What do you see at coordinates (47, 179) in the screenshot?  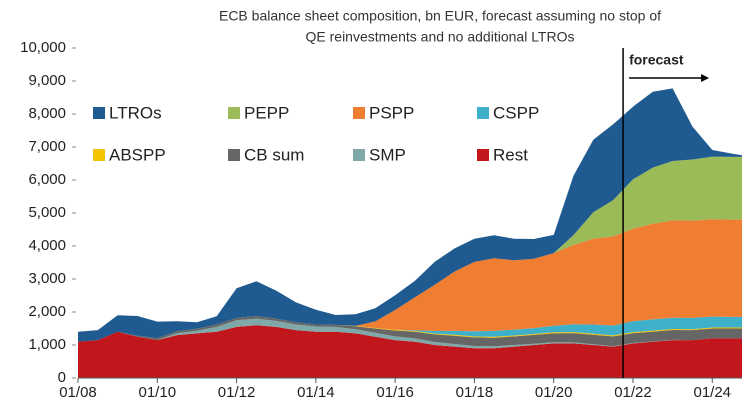 I see `y-tick-label: 6,000` at bounding box center [47, 179].